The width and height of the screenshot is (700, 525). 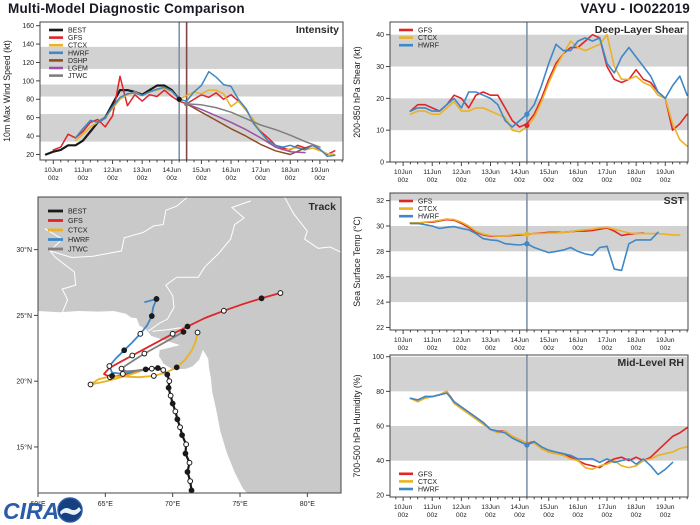 I want to click on lat-tick-label: 25°N, so click(x=24, y=316).